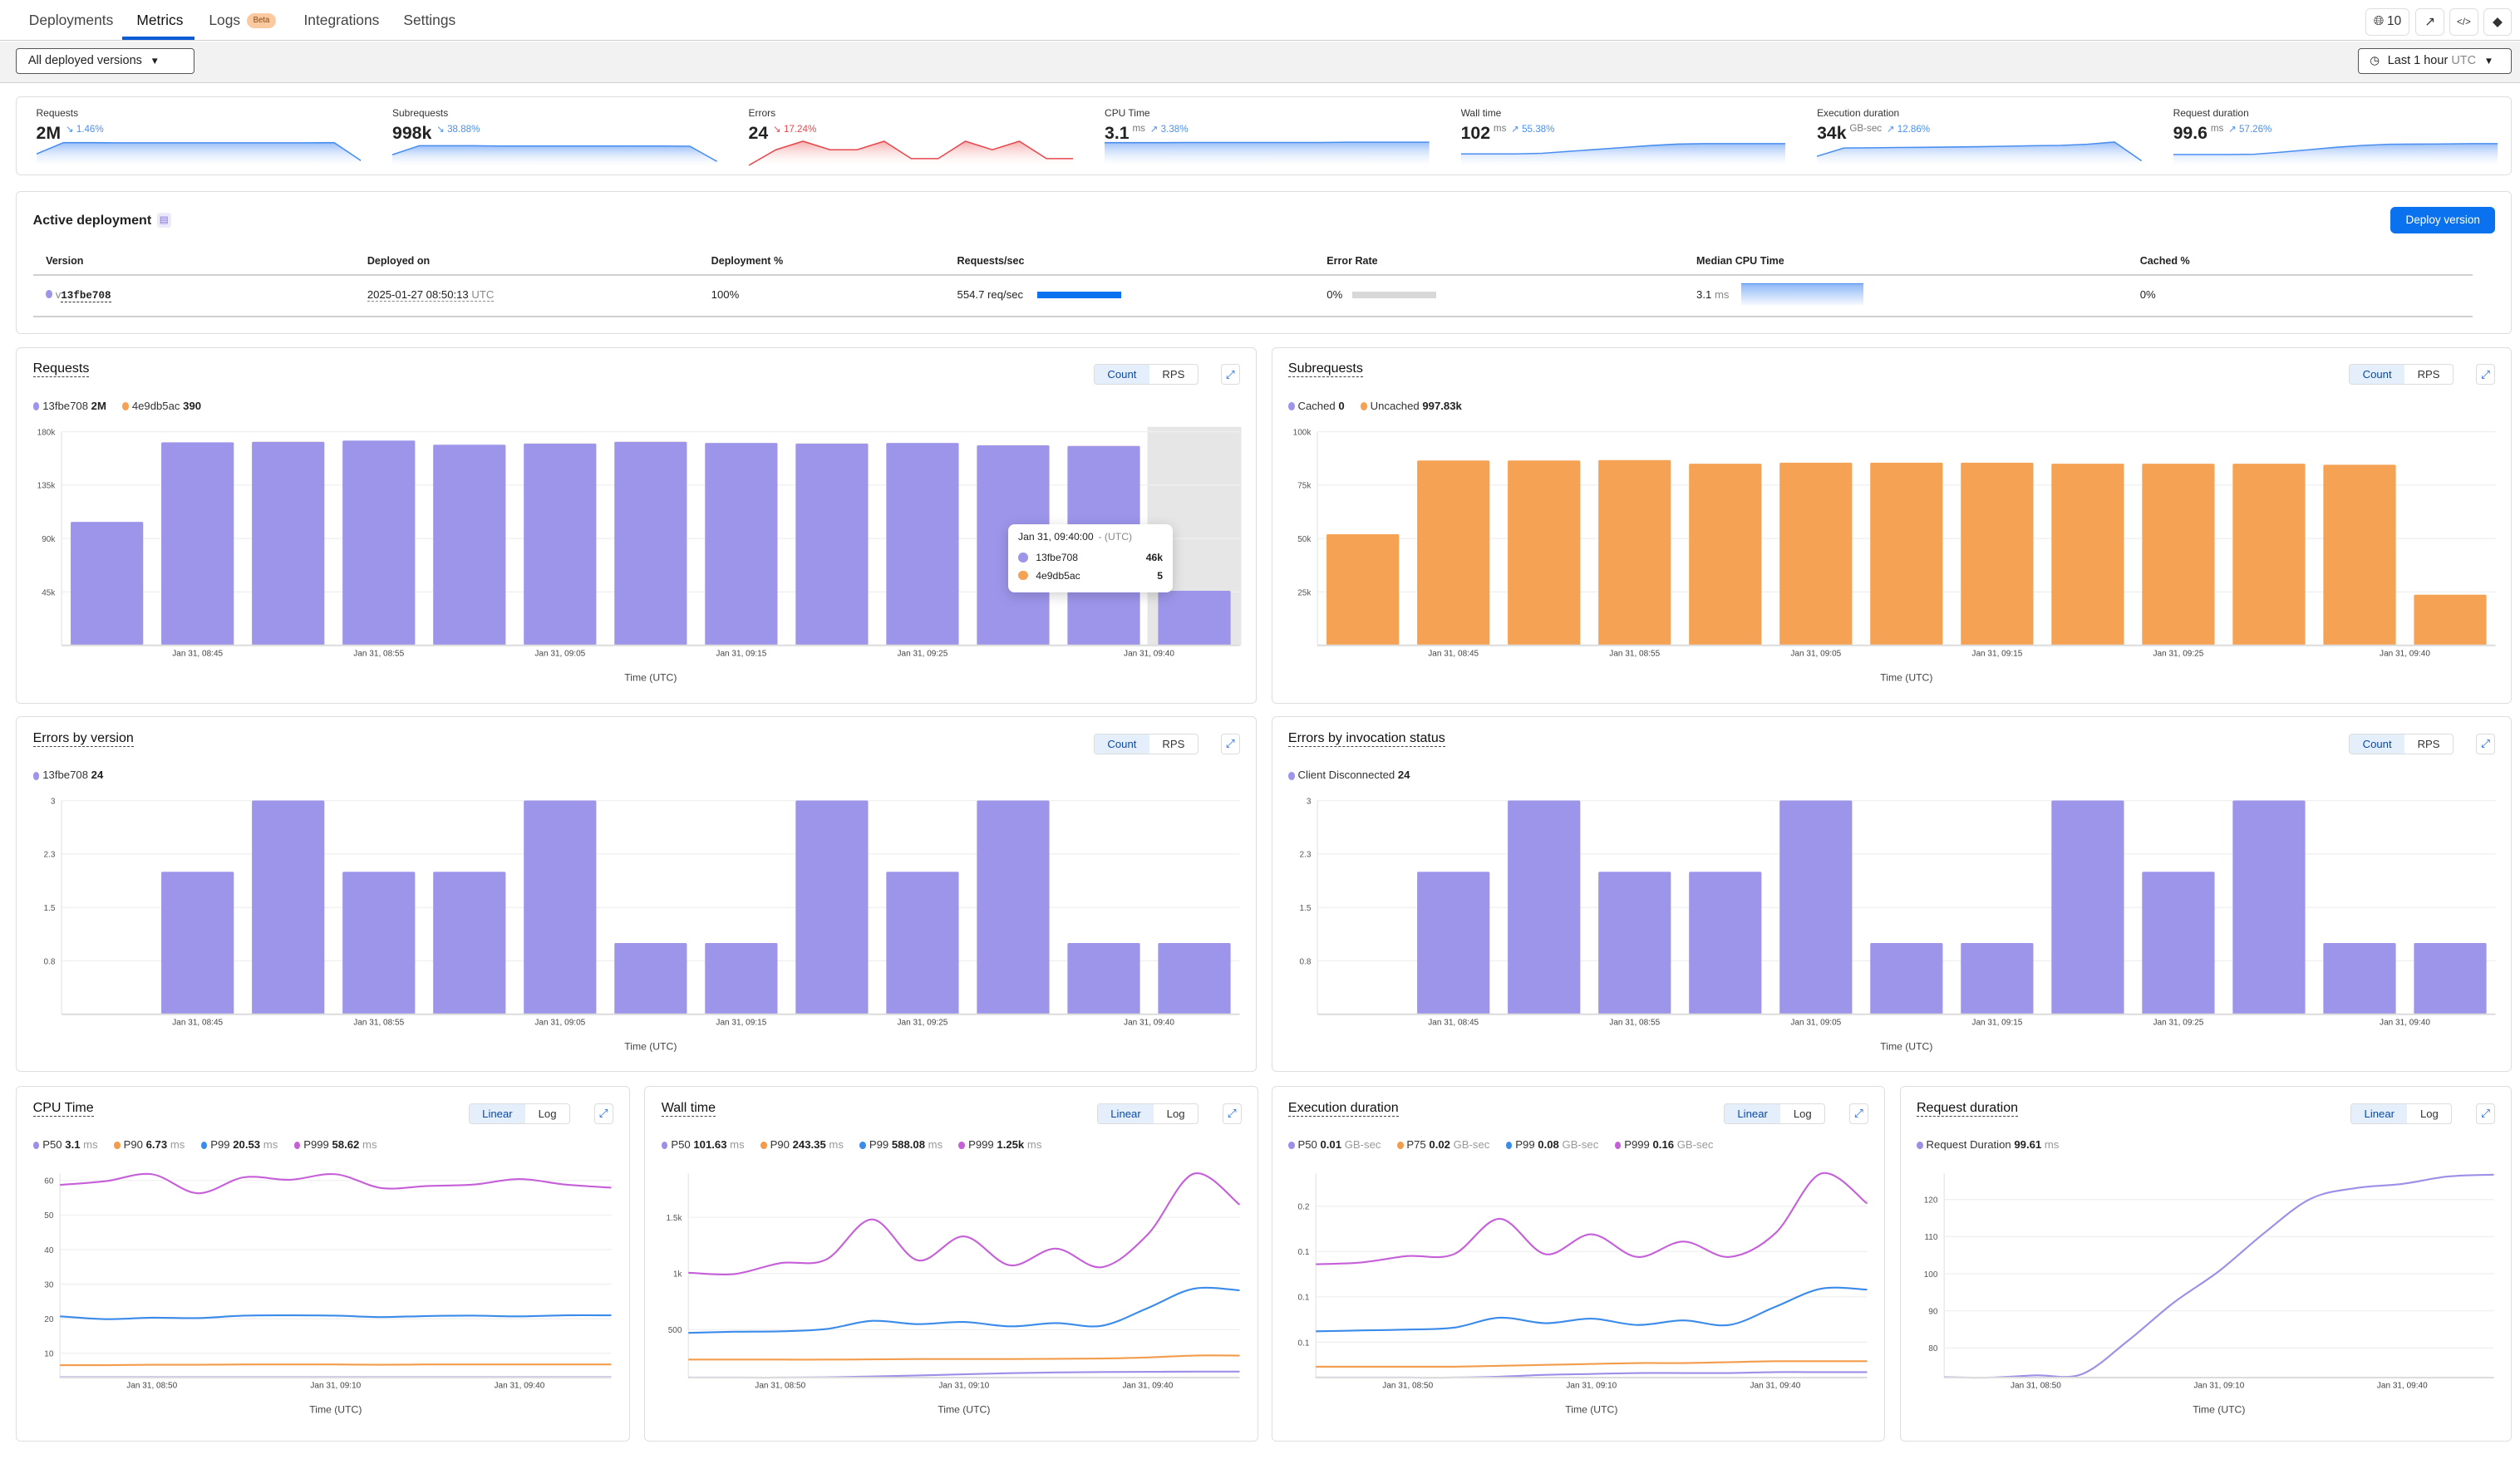 This screenshot has width=2520, height=1459. What do you see at coordinates (1316, 406) in the screenshot?
I see `legend-item: Cached 0` at bounding box center [1316, 406].